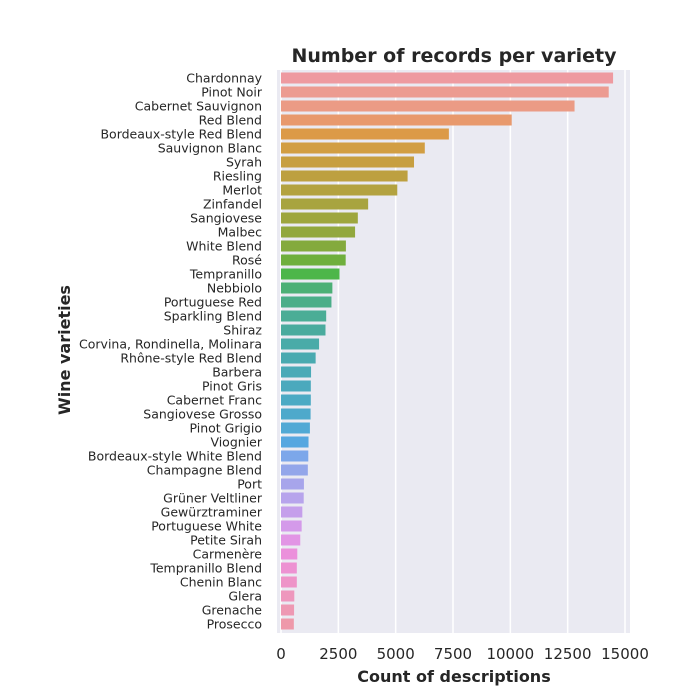 The height and width of the screenshot is (700, 700). What do you see at coordinates (212, 512) in the screenshot?
I see `category-label: Gewürztraminer` at bounding box center [212, 512].